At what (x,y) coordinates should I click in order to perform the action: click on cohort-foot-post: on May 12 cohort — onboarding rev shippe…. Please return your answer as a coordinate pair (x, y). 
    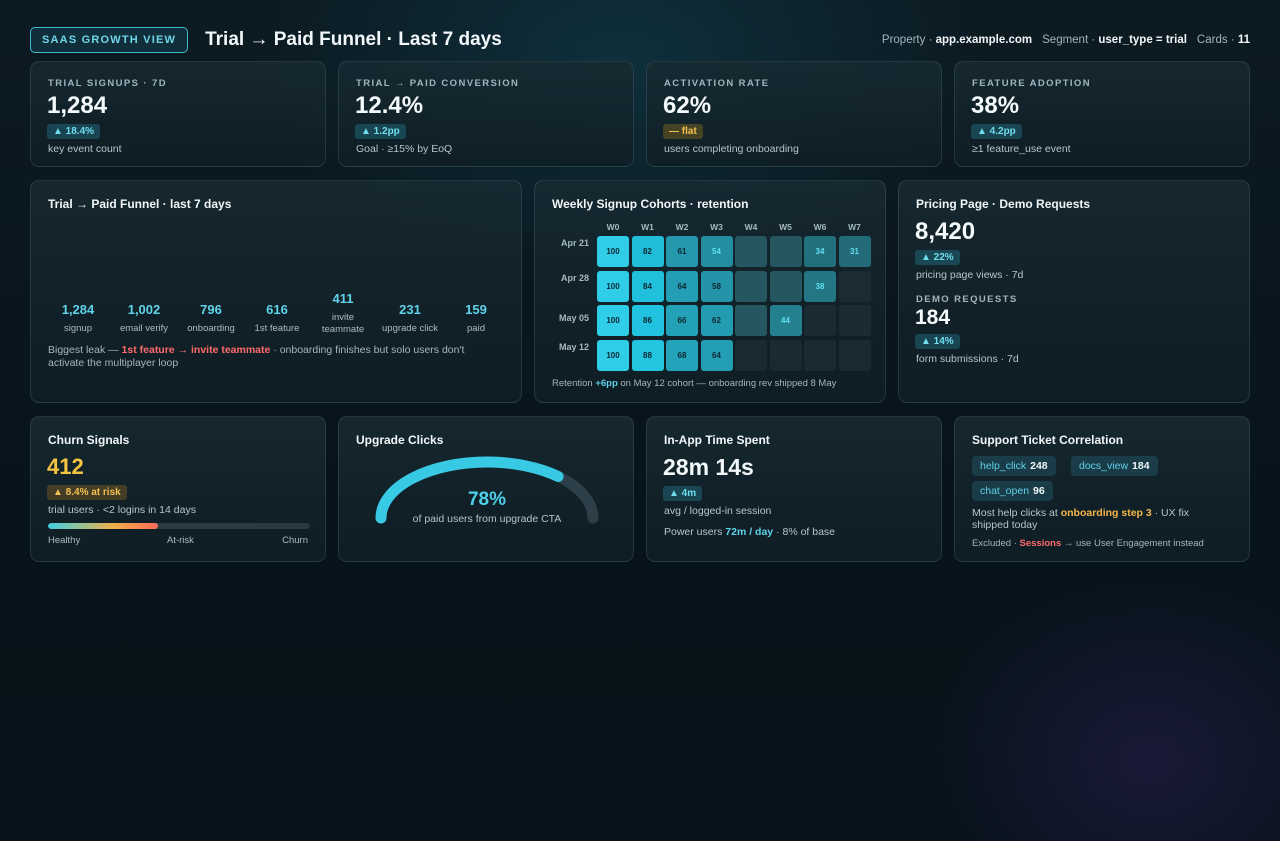
    Looking at the image, I should click on (727, 383).